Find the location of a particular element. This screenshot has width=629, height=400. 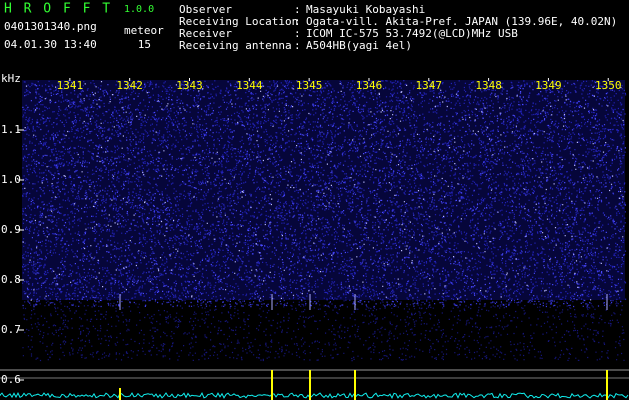

info-value: Masayuki Kobayashi is located at coordinates (365, 9).